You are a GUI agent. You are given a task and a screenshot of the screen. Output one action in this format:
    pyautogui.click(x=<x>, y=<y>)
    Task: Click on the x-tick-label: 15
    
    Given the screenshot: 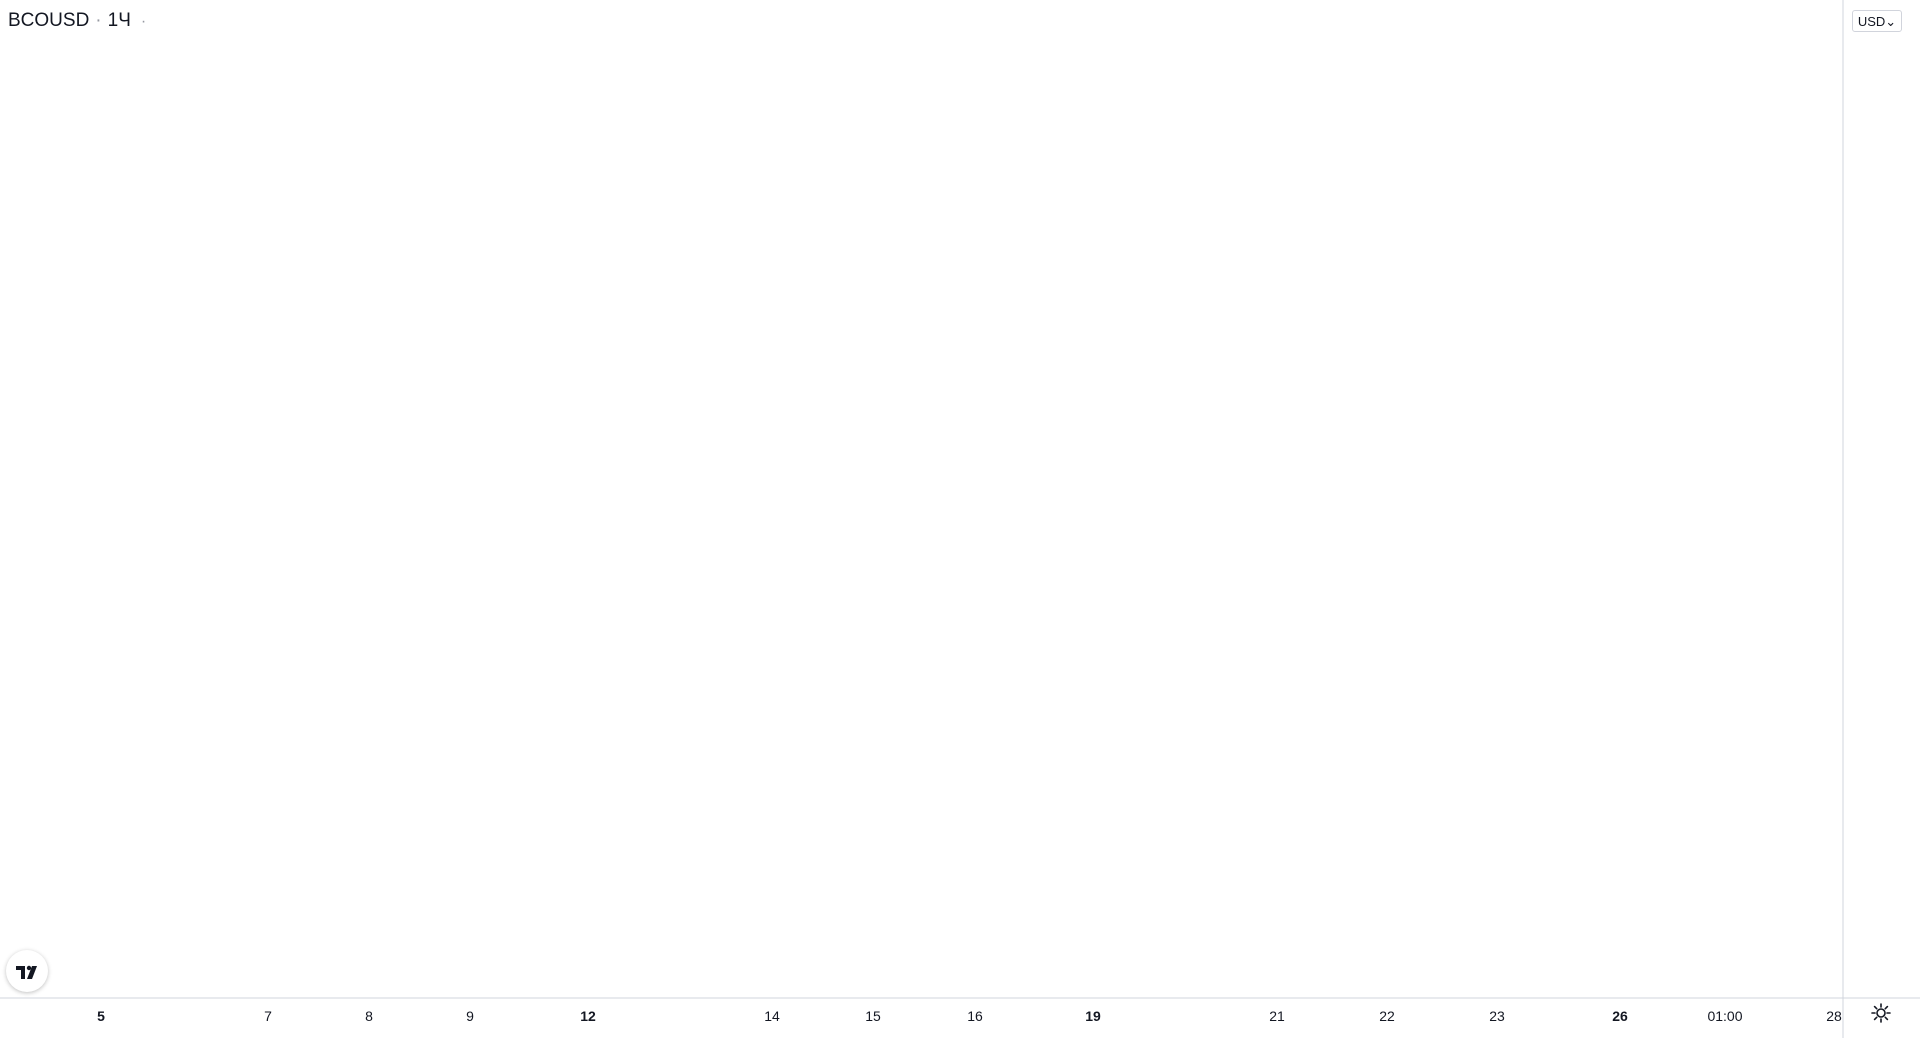 What is the action you would take?
    pyautogui.click(x=873, y=1016)
    